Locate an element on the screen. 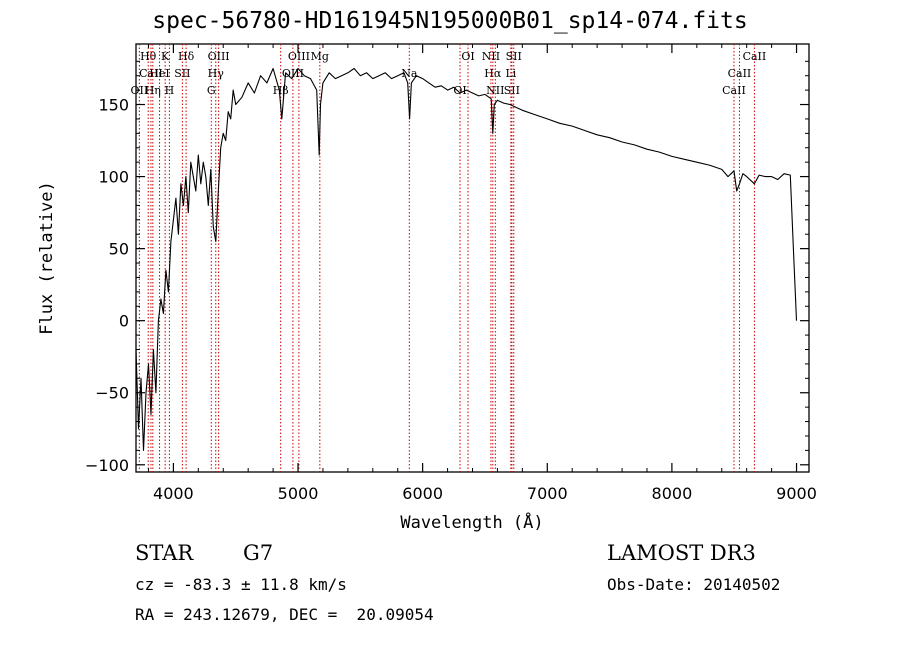 This screenshot has width=900, height=649. line-marker-label: K is located at coordinates (165, 56).